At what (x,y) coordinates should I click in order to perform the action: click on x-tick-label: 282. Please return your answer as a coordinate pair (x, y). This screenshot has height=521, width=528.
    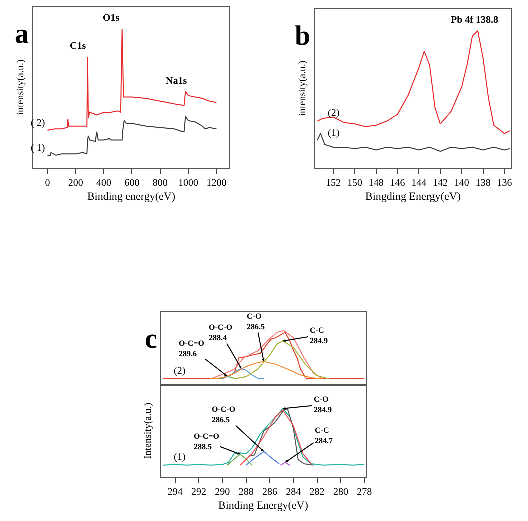
    Looking at the image, I should click on (317, 492).